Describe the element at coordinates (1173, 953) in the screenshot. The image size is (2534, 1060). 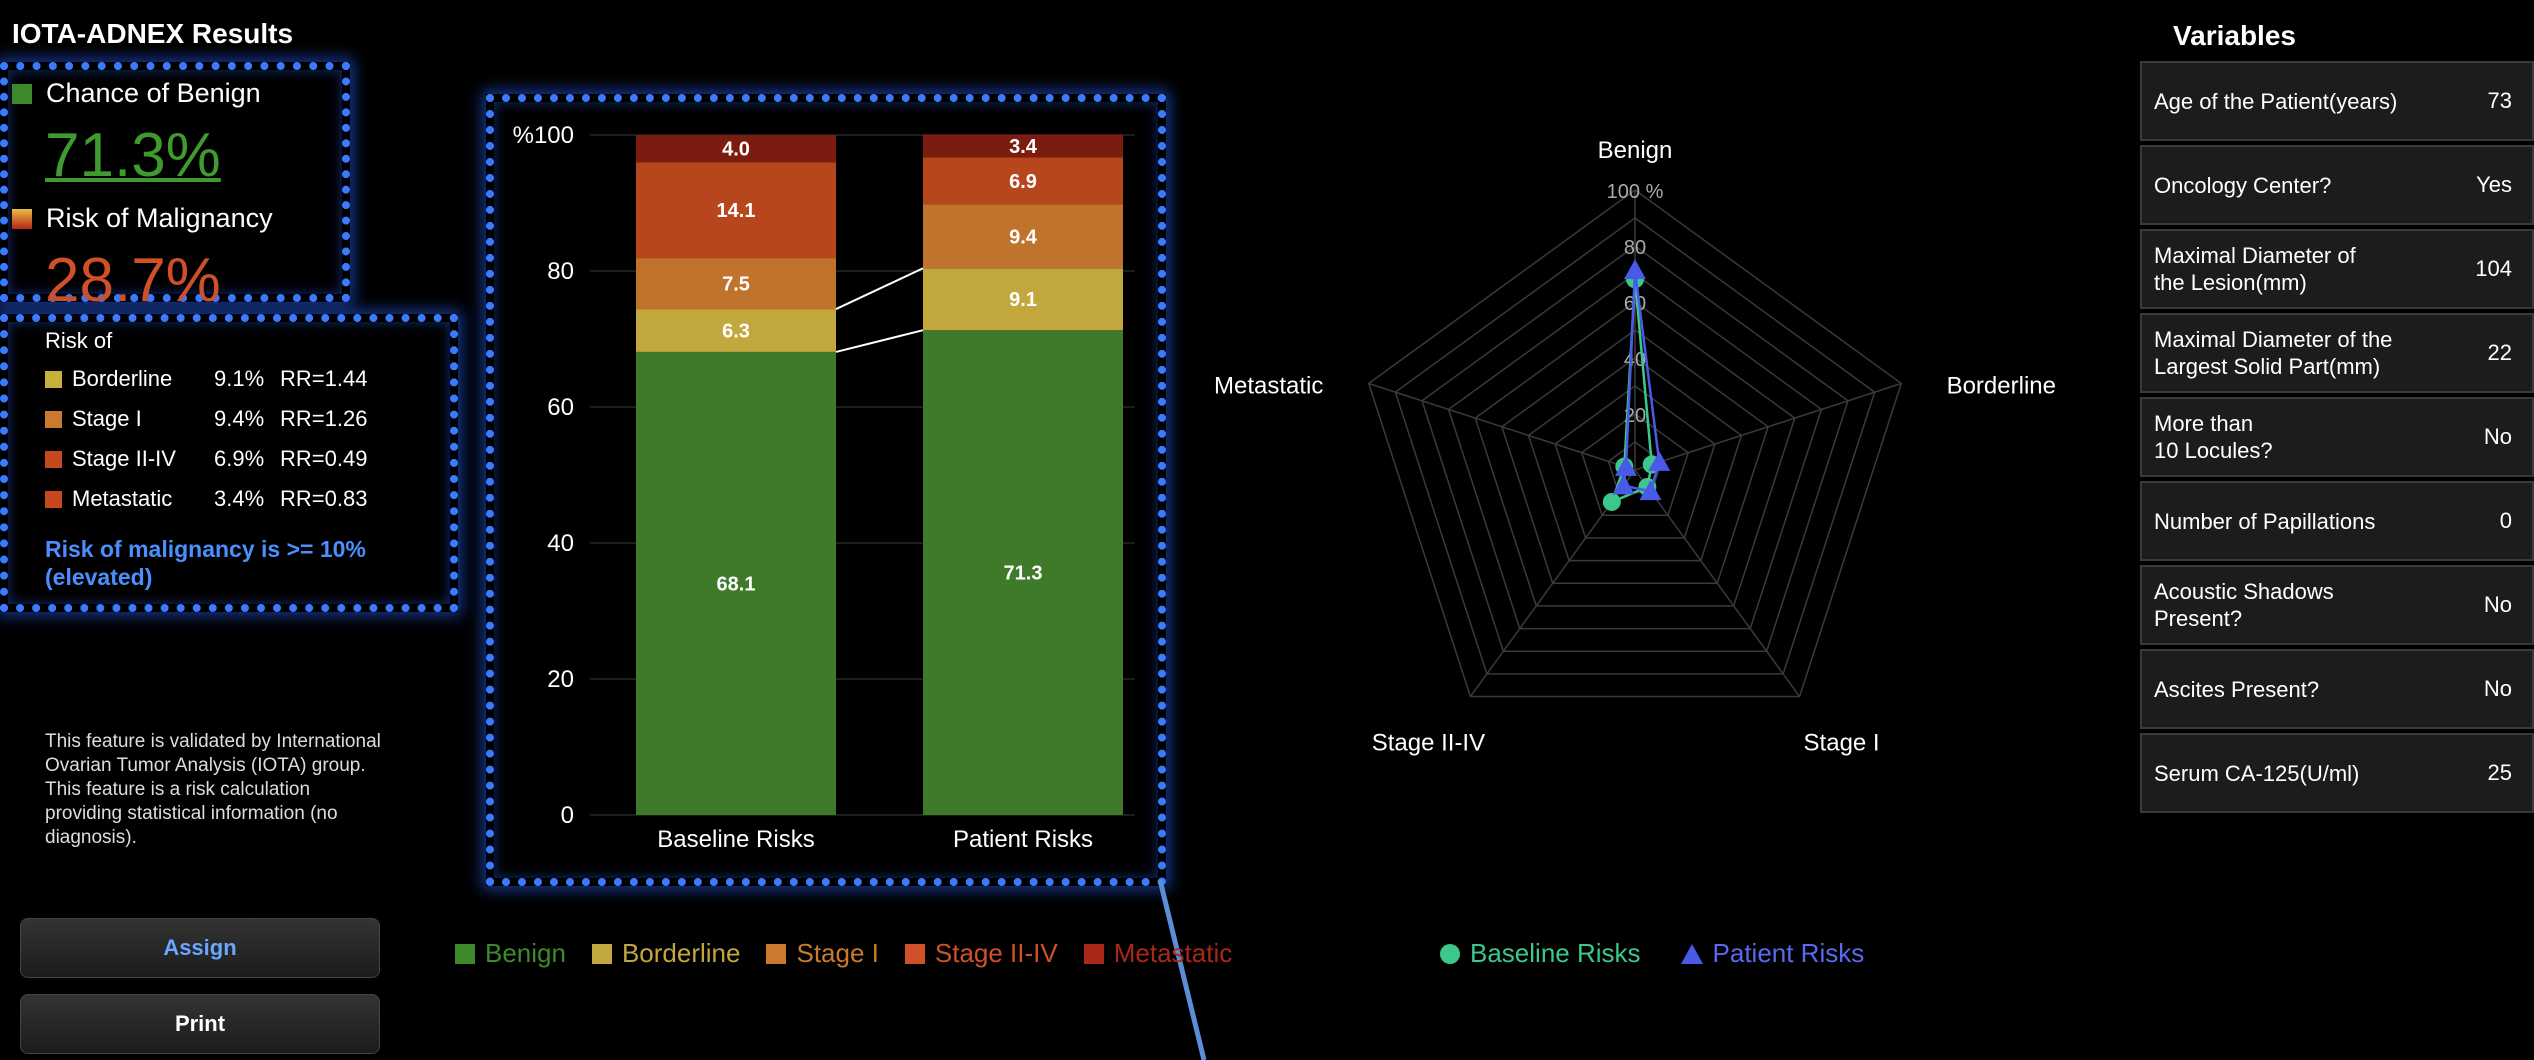
I see `legend-label: Metastatic` at that location.